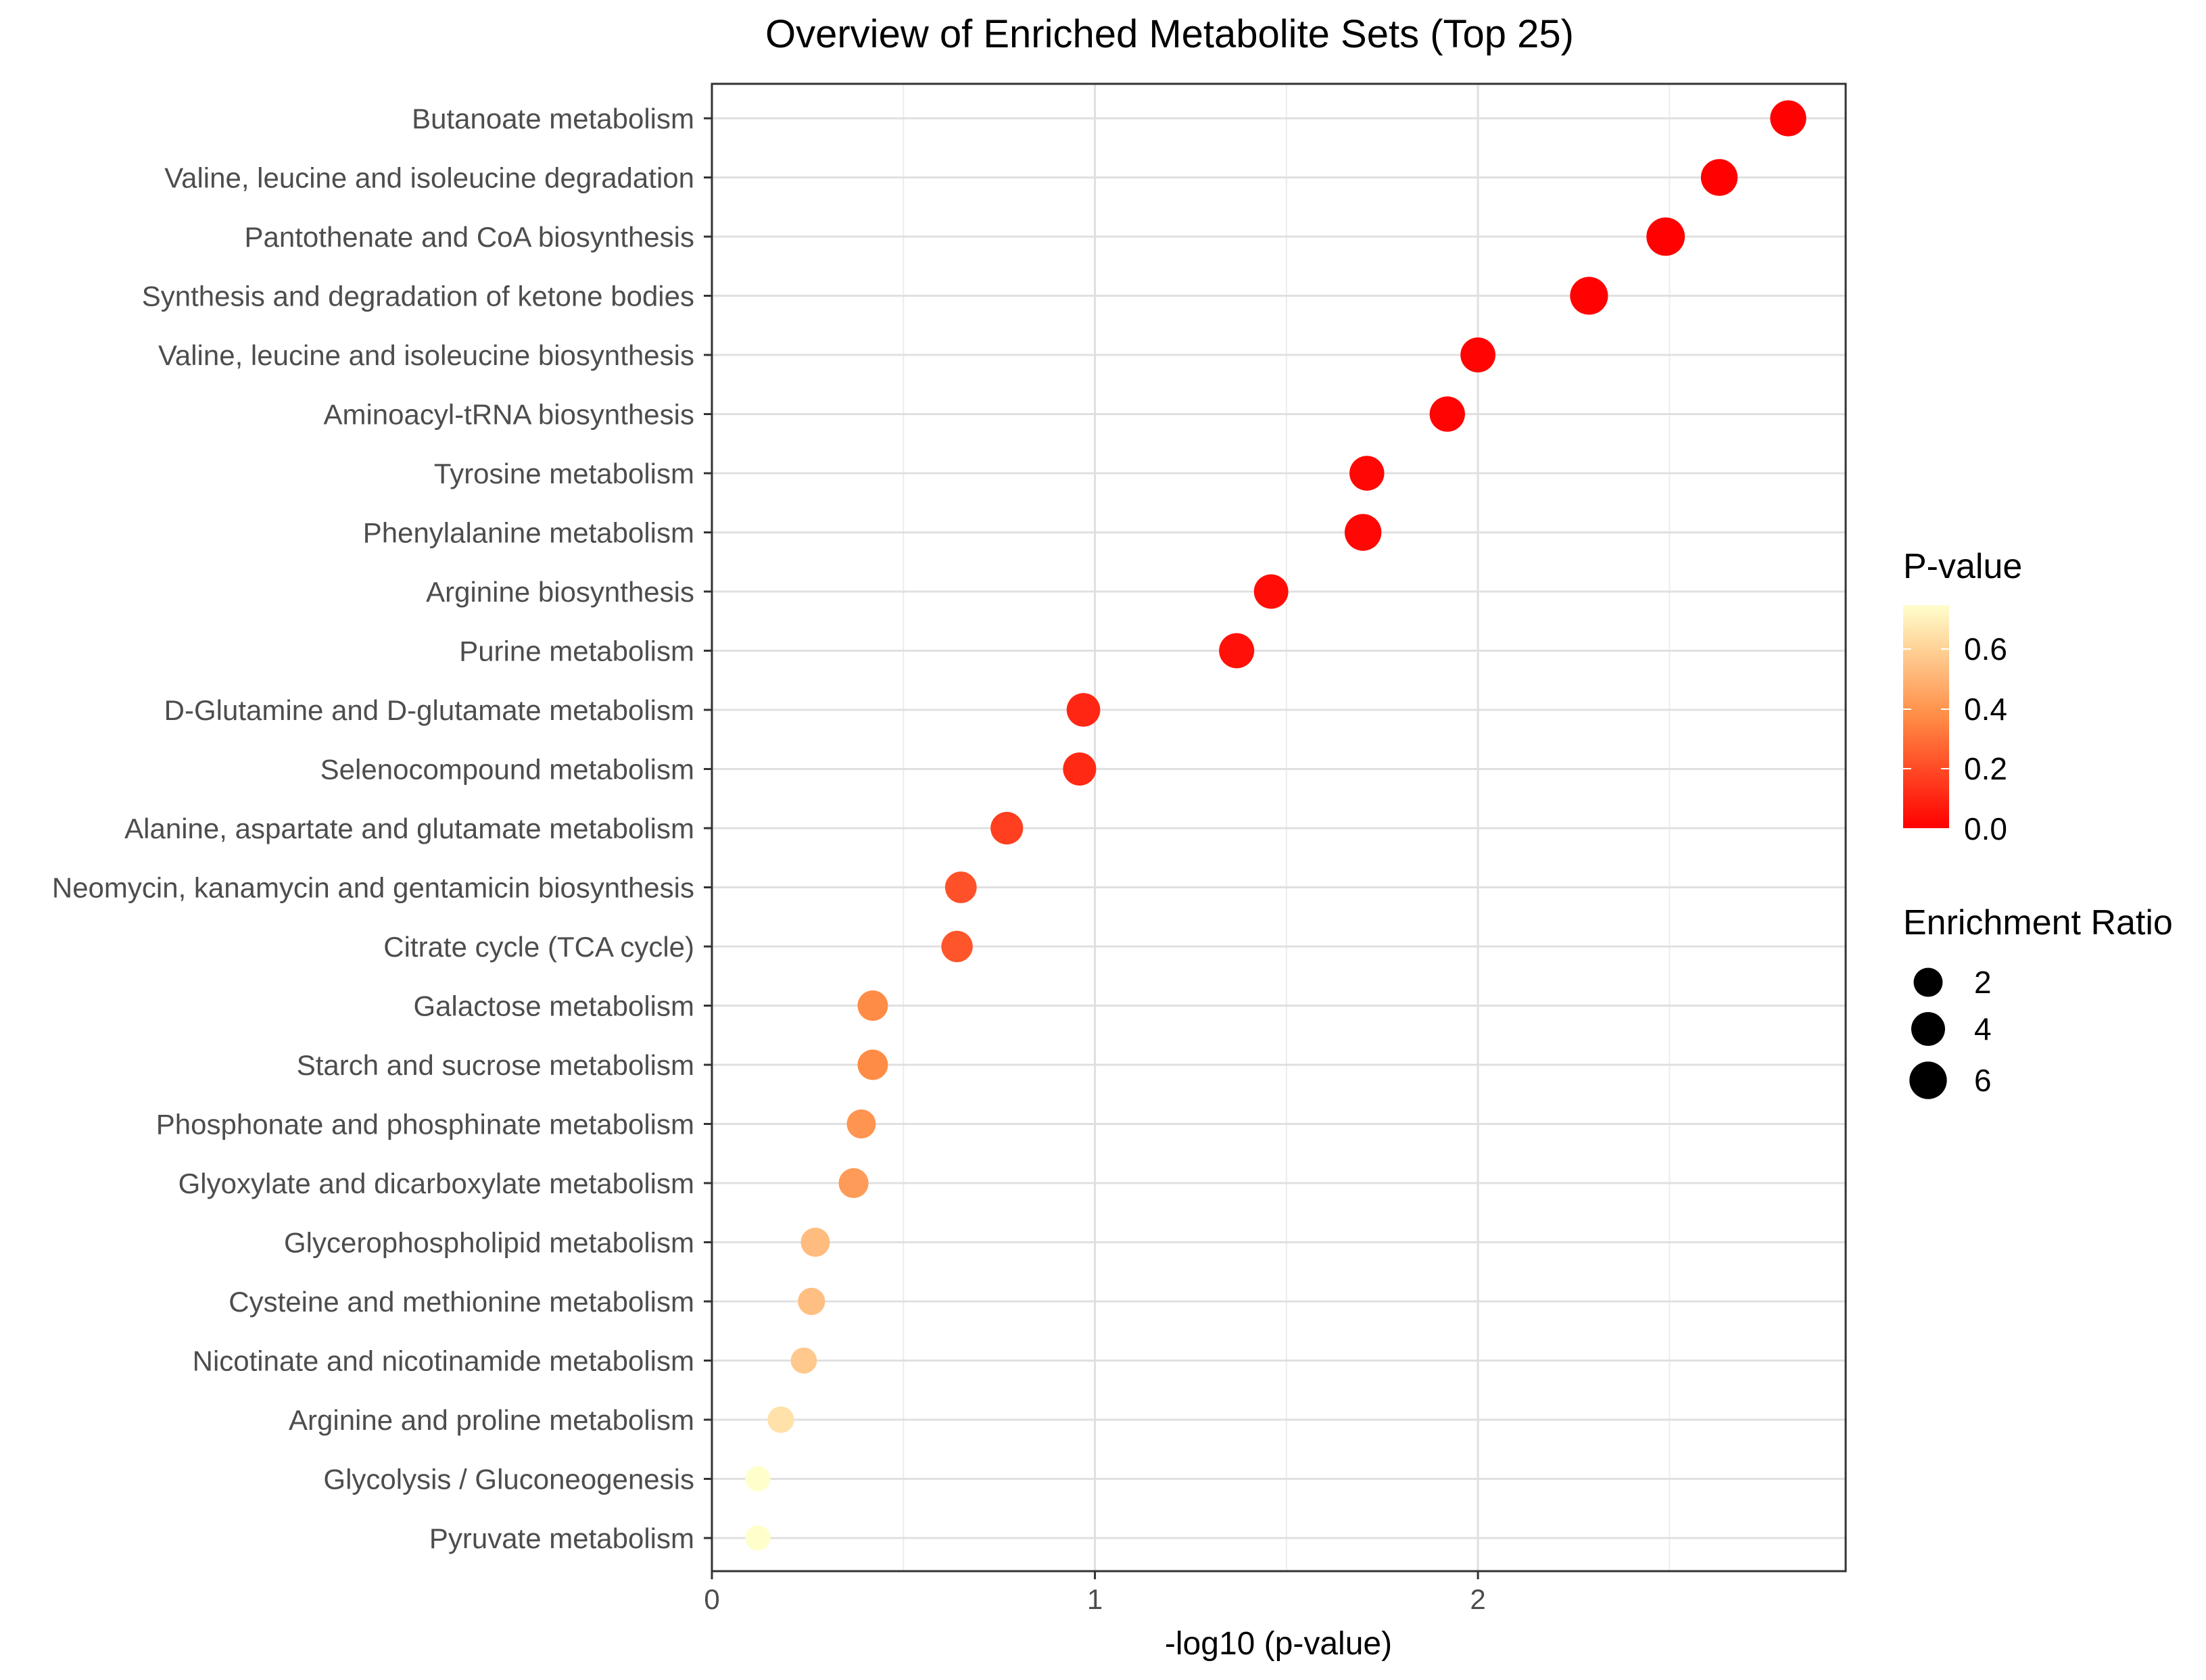 This screenshot has height=1680, width=2206. What do you see at coordinates (1986, 709) in the screenshot?
I see `color-legend-label: 0.4` at bounding box center [1986, 709].